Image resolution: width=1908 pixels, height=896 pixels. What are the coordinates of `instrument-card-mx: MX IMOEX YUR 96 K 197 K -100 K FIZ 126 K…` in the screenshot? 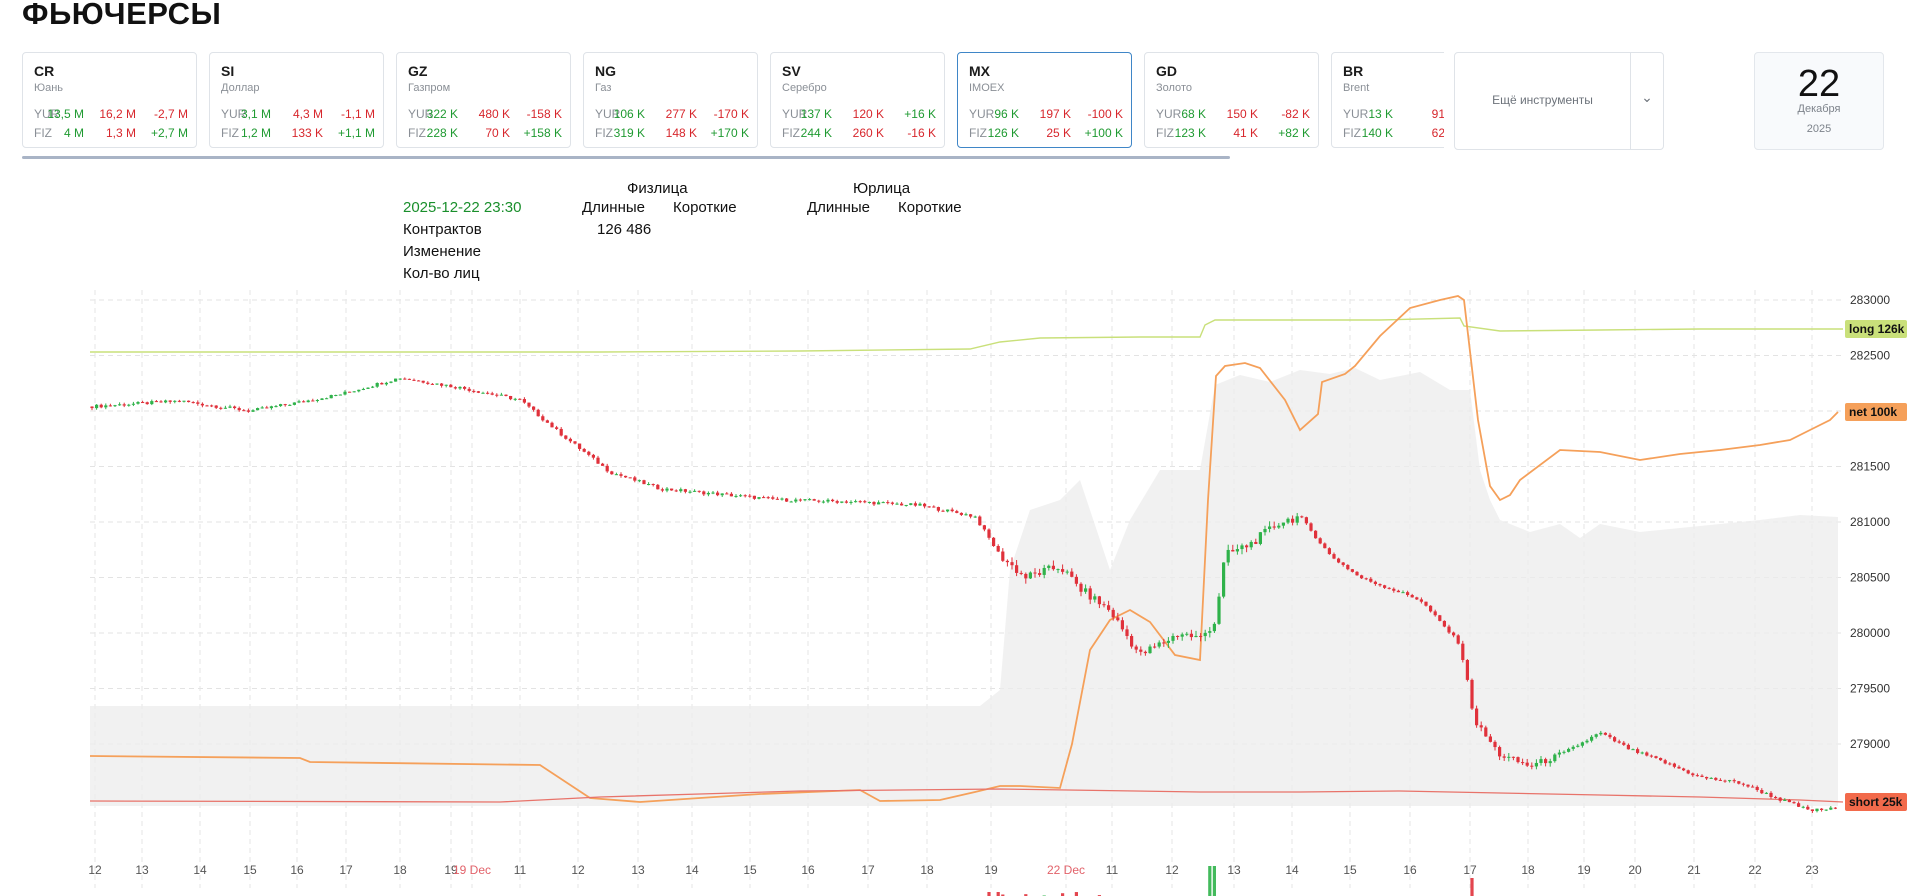 It's located at (1044, 100).